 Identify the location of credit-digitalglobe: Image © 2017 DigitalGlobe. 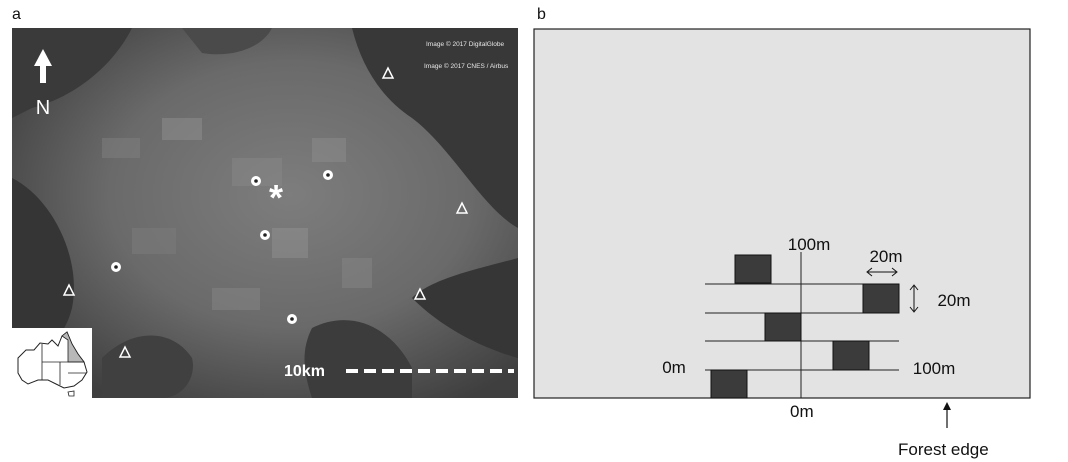
(465, 44).